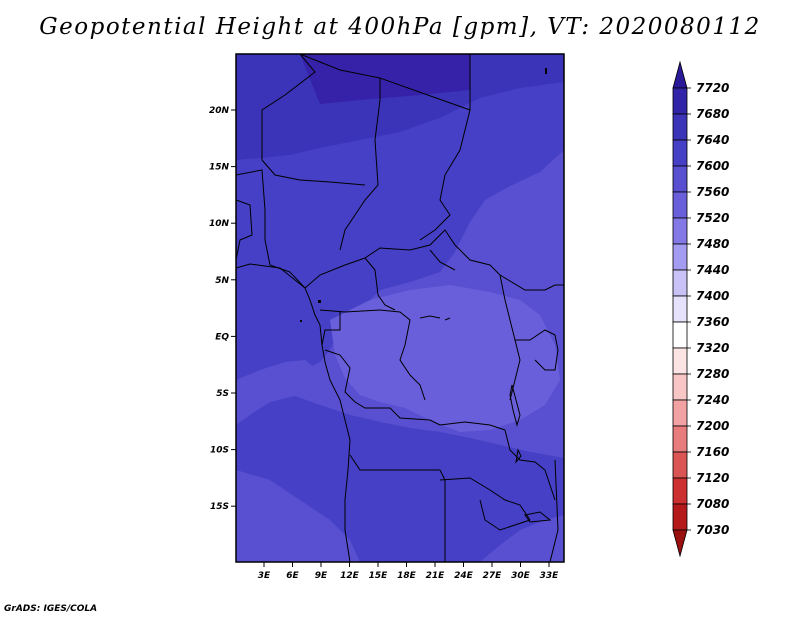  What do you see at coordinates (222, 309) in the screenshot?
I see `latitude-ticks: 20N 15N 10N 5N EQ 5S 10S 15S` at bounding box center [222, 309].